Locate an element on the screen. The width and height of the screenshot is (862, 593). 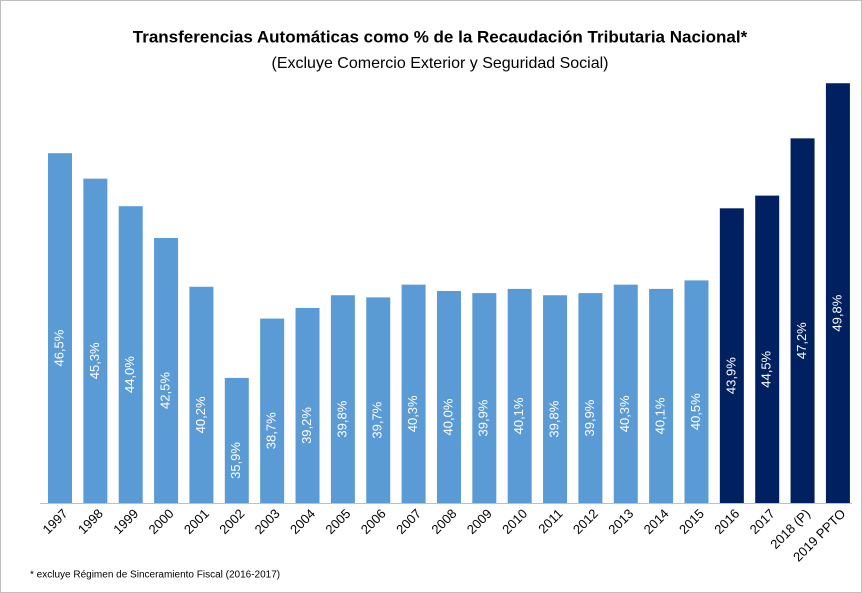
value-label: 35,9% is located at coordinates (235, 460).